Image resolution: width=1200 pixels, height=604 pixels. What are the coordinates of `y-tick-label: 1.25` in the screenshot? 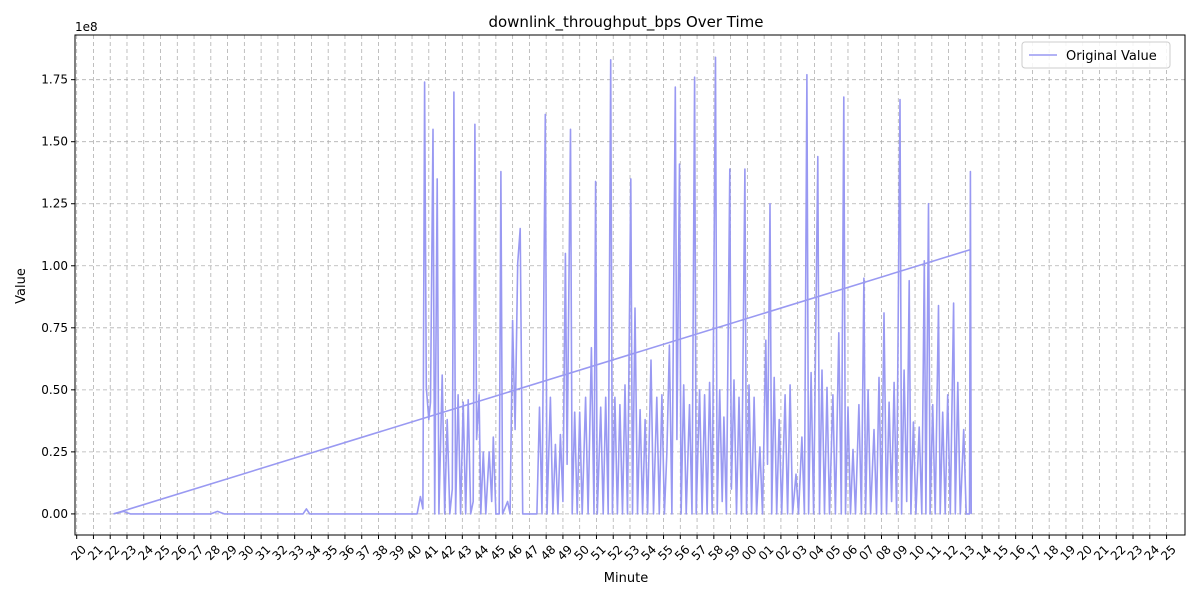 It's located at (54, 204).